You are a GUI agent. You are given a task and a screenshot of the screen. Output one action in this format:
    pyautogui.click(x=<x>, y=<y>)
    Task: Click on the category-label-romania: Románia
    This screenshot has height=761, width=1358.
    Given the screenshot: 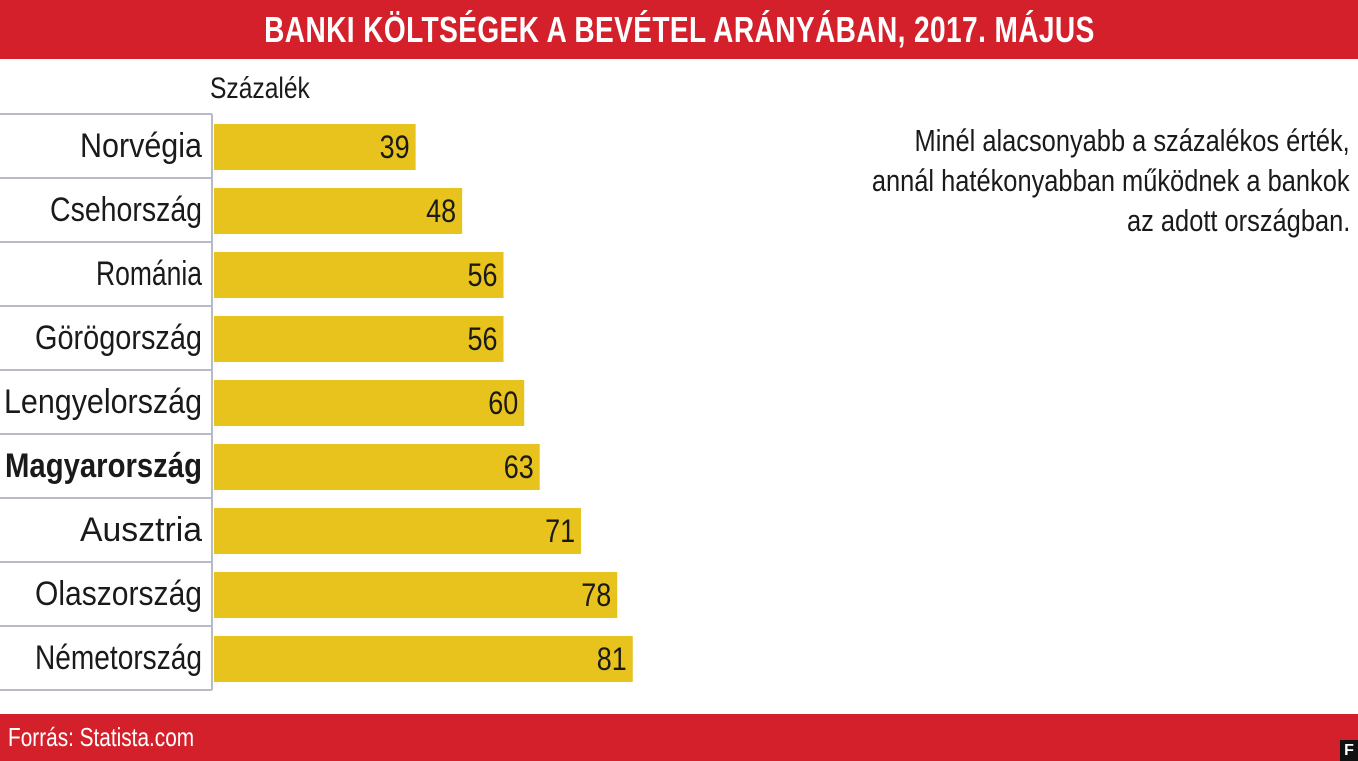 What is the action you would take?
    pyautogui.click(x=149, y=274)
    